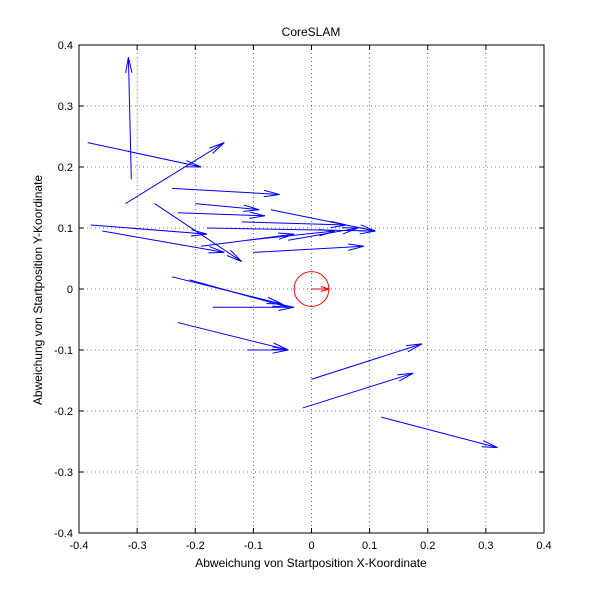  What do you see at coordinates (311, 32) in the screenshot?
I see `chart-title: CoreSLAM` at bounding box center [311, 32].